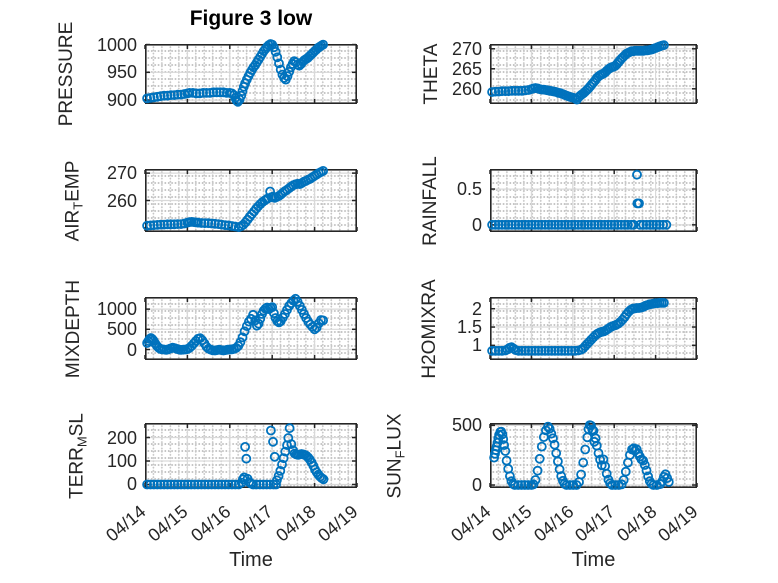 This screenshot has height=583, width=778. I want to click on mixdepth-y-tick-label: 500, so click(121, 329).